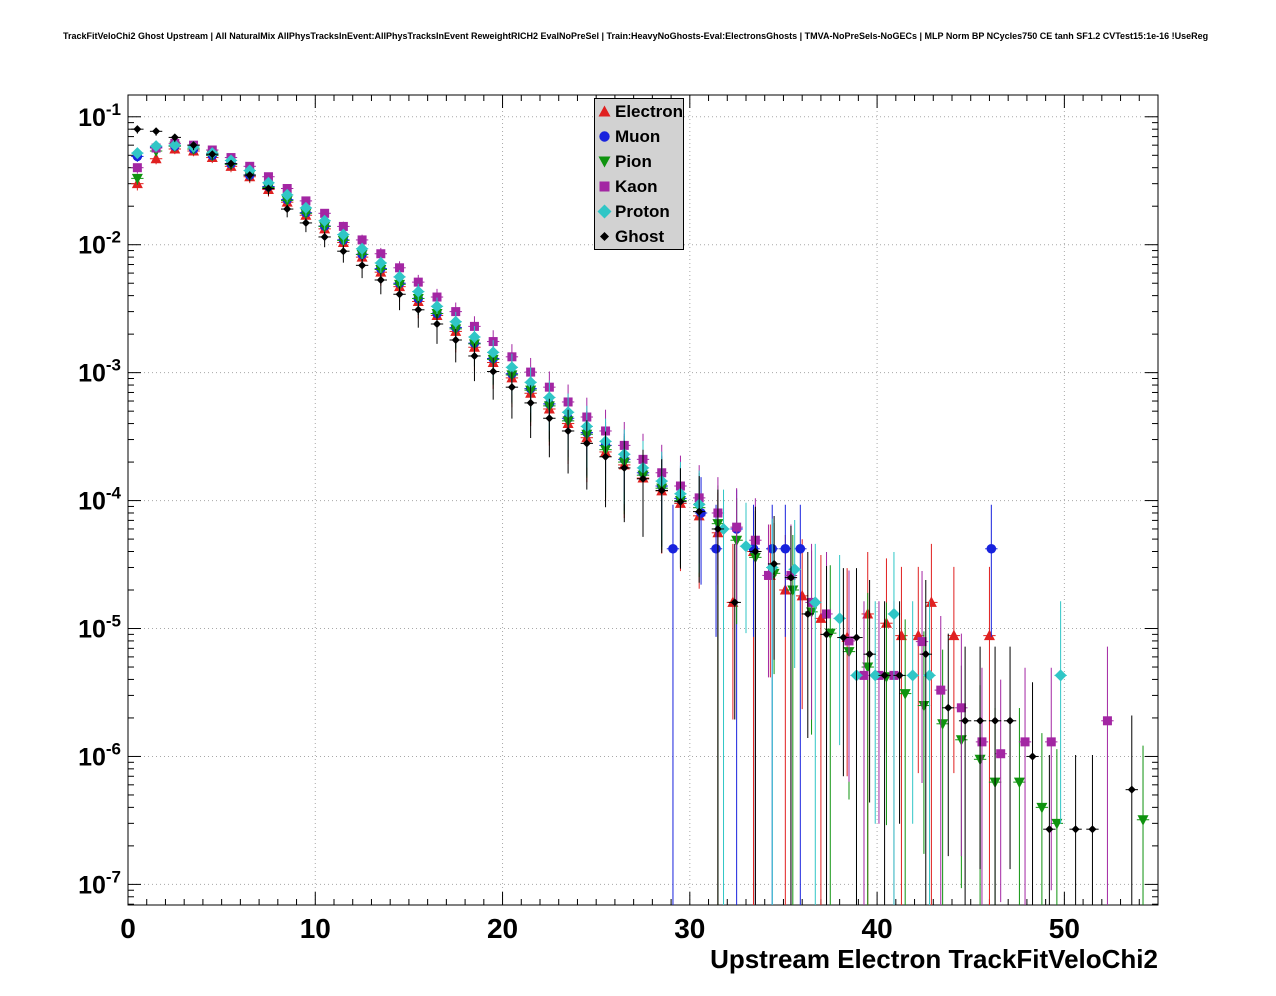 This screenshot has width=1276, height=996. Describe the element at coordinates (99, 372) in the screenshot. I see `y-axis-tick-label: 10⁻³` at that location.